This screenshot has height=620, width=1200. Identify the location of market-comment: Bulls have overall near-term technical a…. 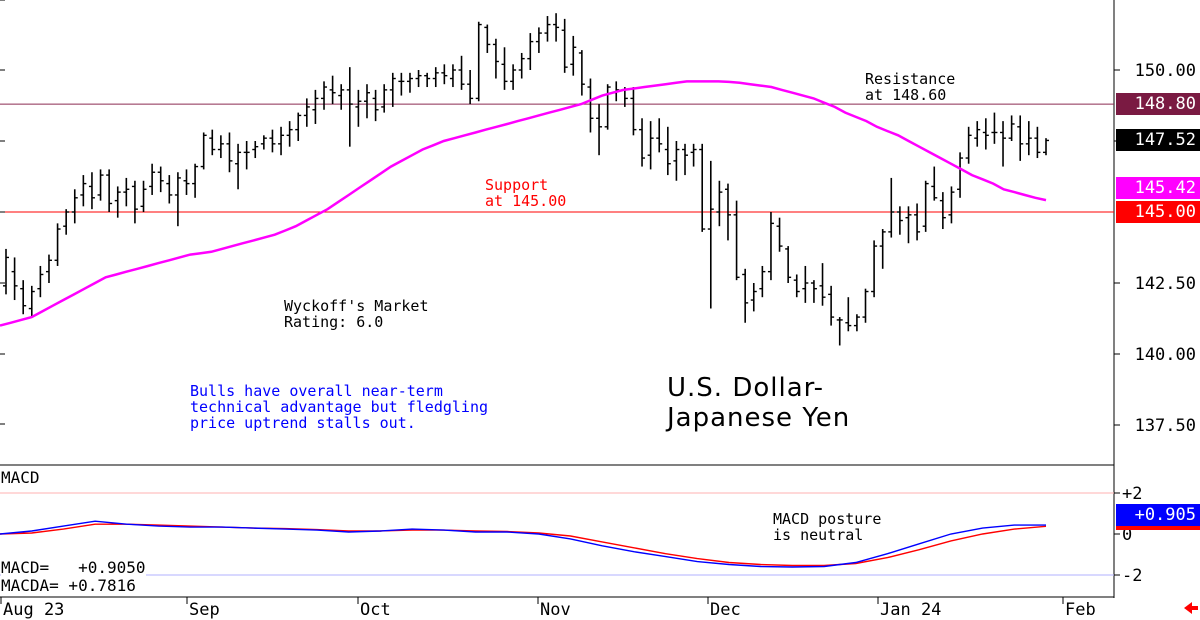
(339, 407).